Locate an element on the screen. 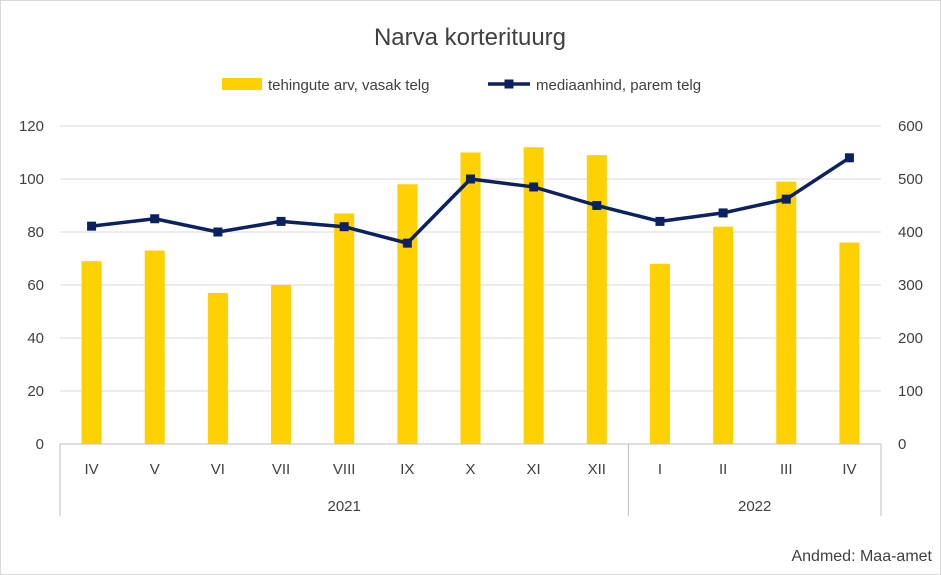  y-right-tick-label: 100 is located at coordinates (910, 391).